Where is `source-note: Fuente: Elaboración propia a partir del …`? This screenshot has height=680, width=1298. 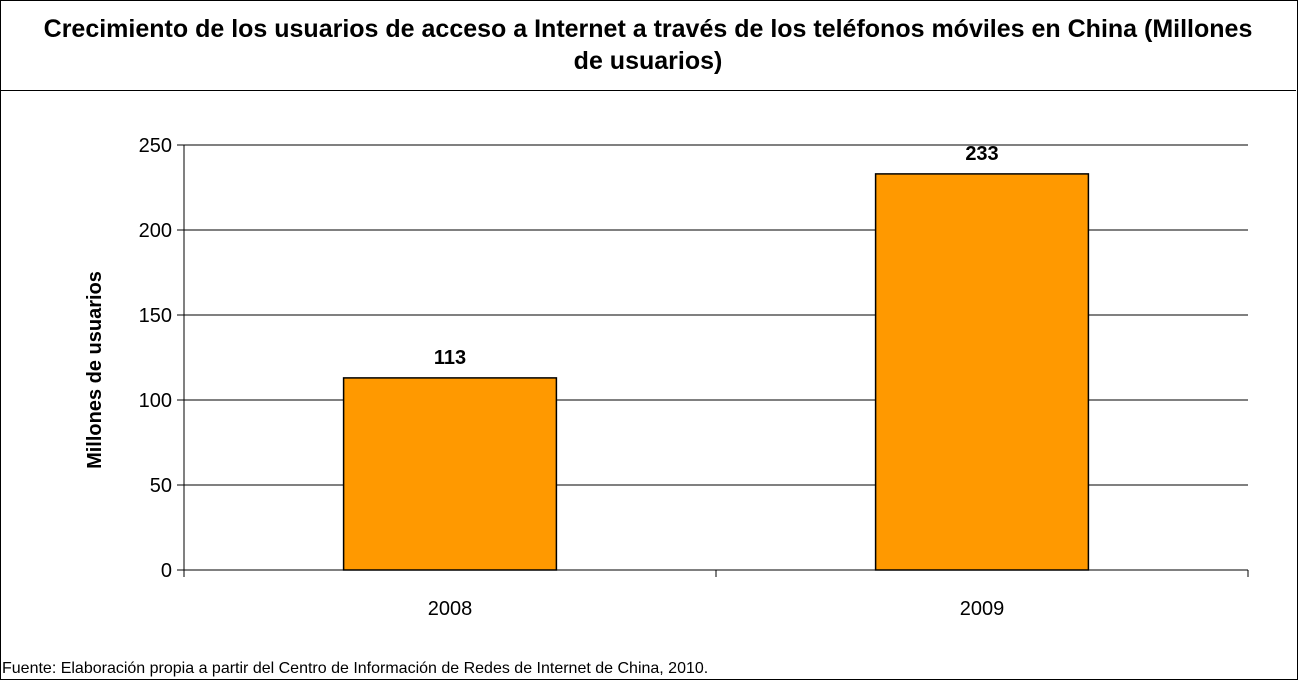 source-note: Fuente: Elaboración propia a partir del … is located at coordinates (355, 668).